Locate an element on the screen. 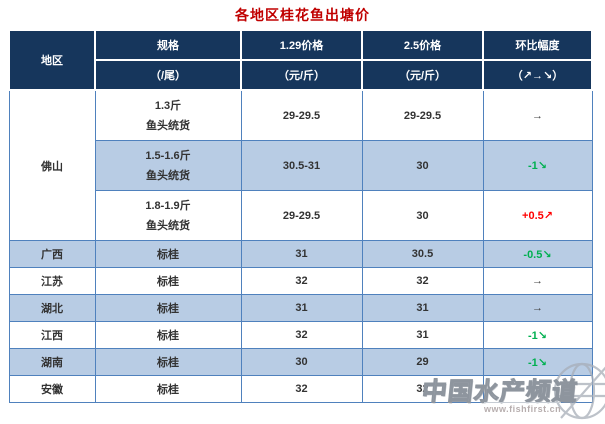 This screenshot has height=424, width=605. header-row-1: 地区 规格 1.29价格 2.5价格 环比幅度 is located at coordinates (300, 60).